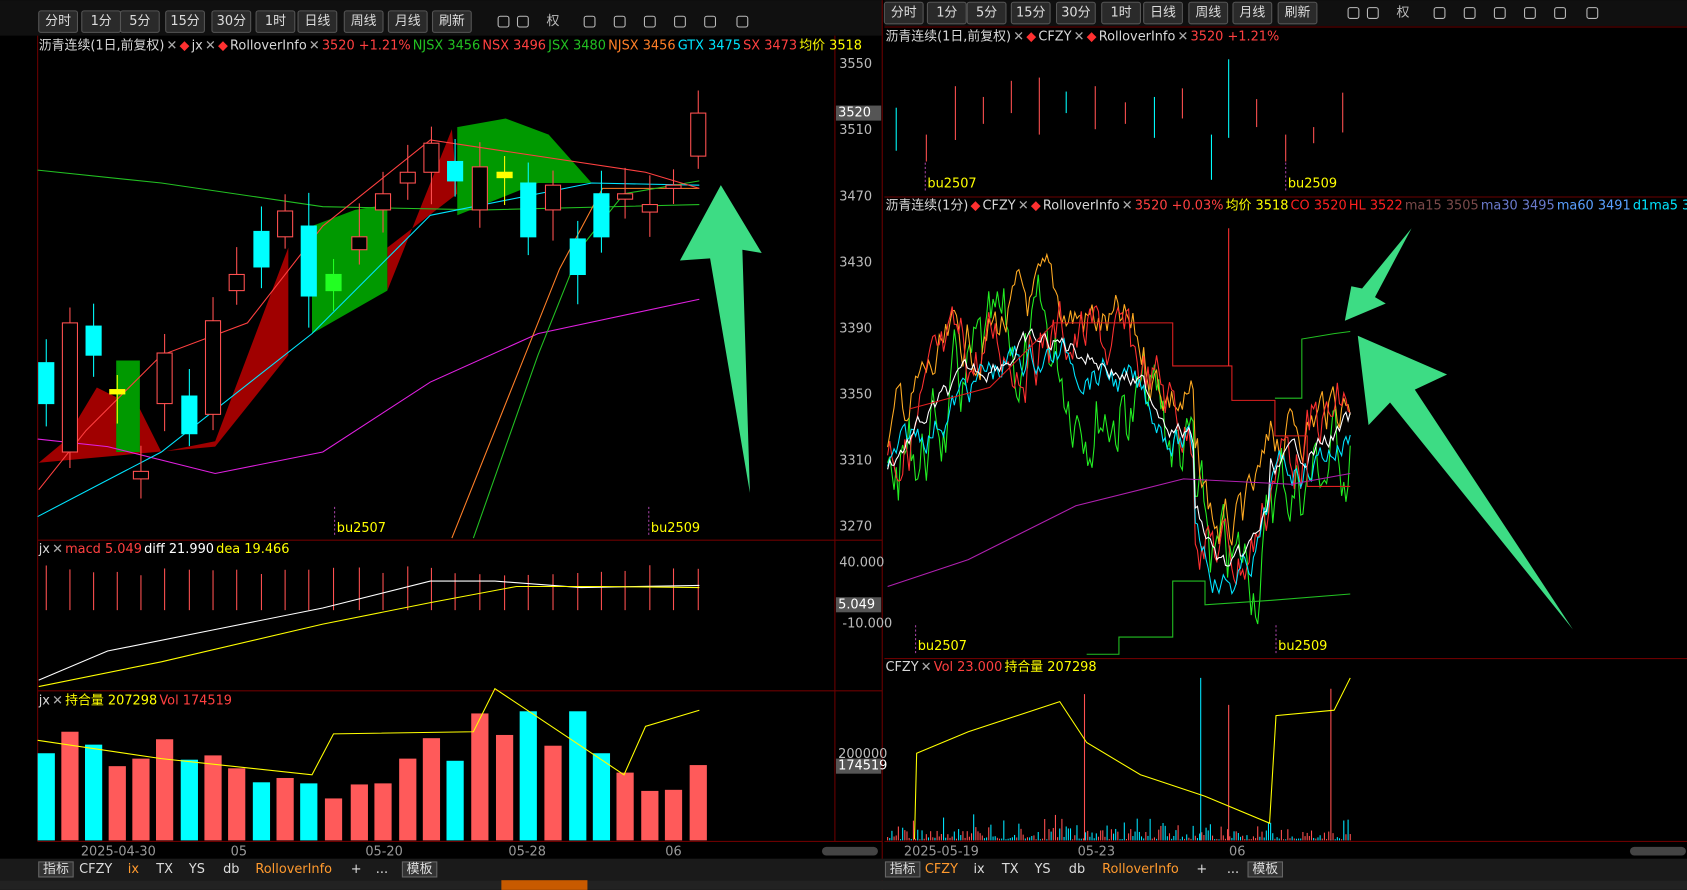 The width and height of the screenshot is (1687, 890). I want to click on scrollbar, so click(1657, 851).